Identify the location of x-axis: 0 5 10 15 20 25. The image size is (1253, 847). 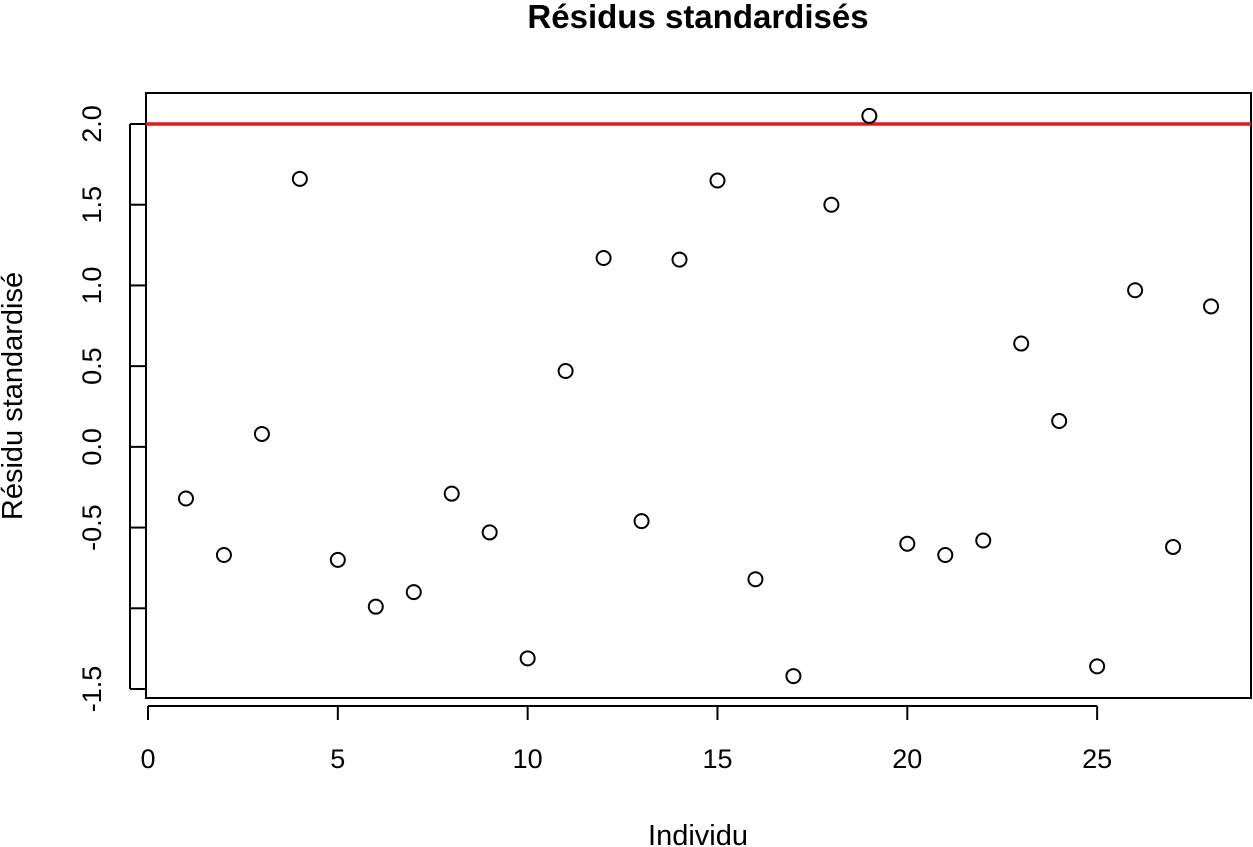
(626, 739).